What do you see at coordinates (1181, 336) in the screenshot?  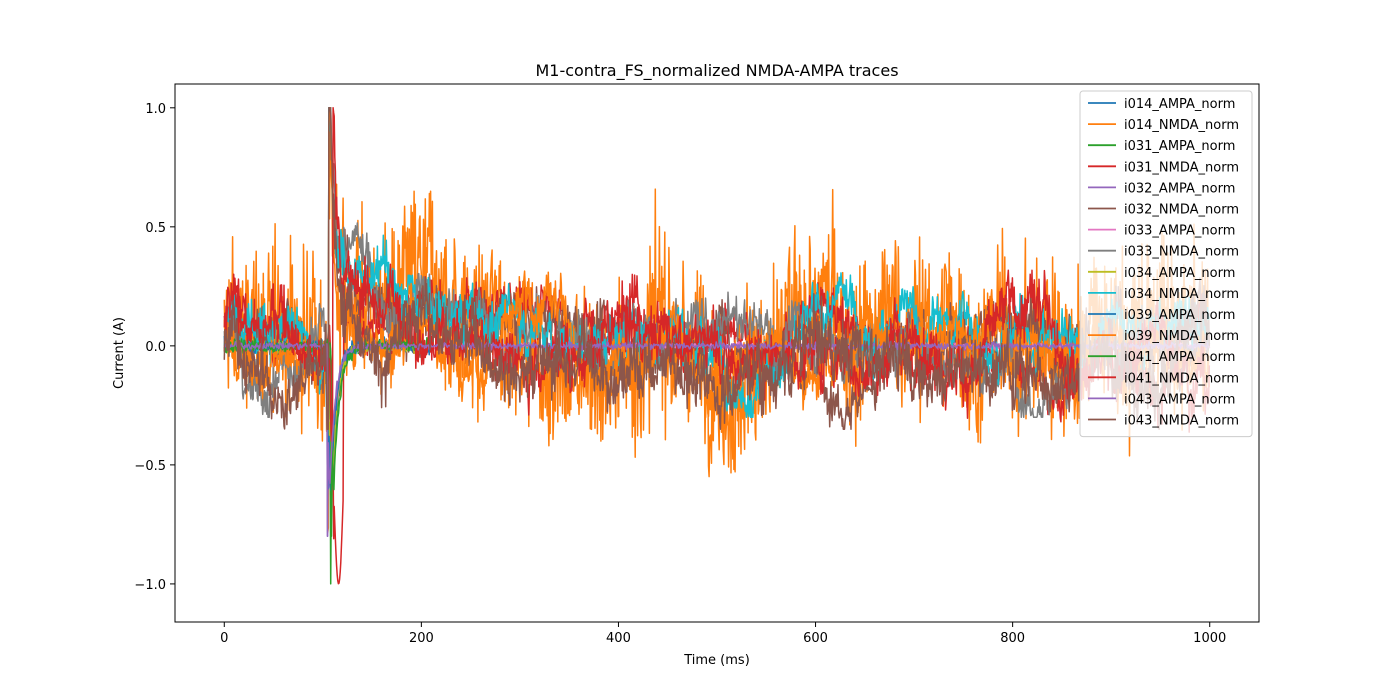 I see `legend-entry: i039_NMDA_norm` at bounding box center [1181, 336].